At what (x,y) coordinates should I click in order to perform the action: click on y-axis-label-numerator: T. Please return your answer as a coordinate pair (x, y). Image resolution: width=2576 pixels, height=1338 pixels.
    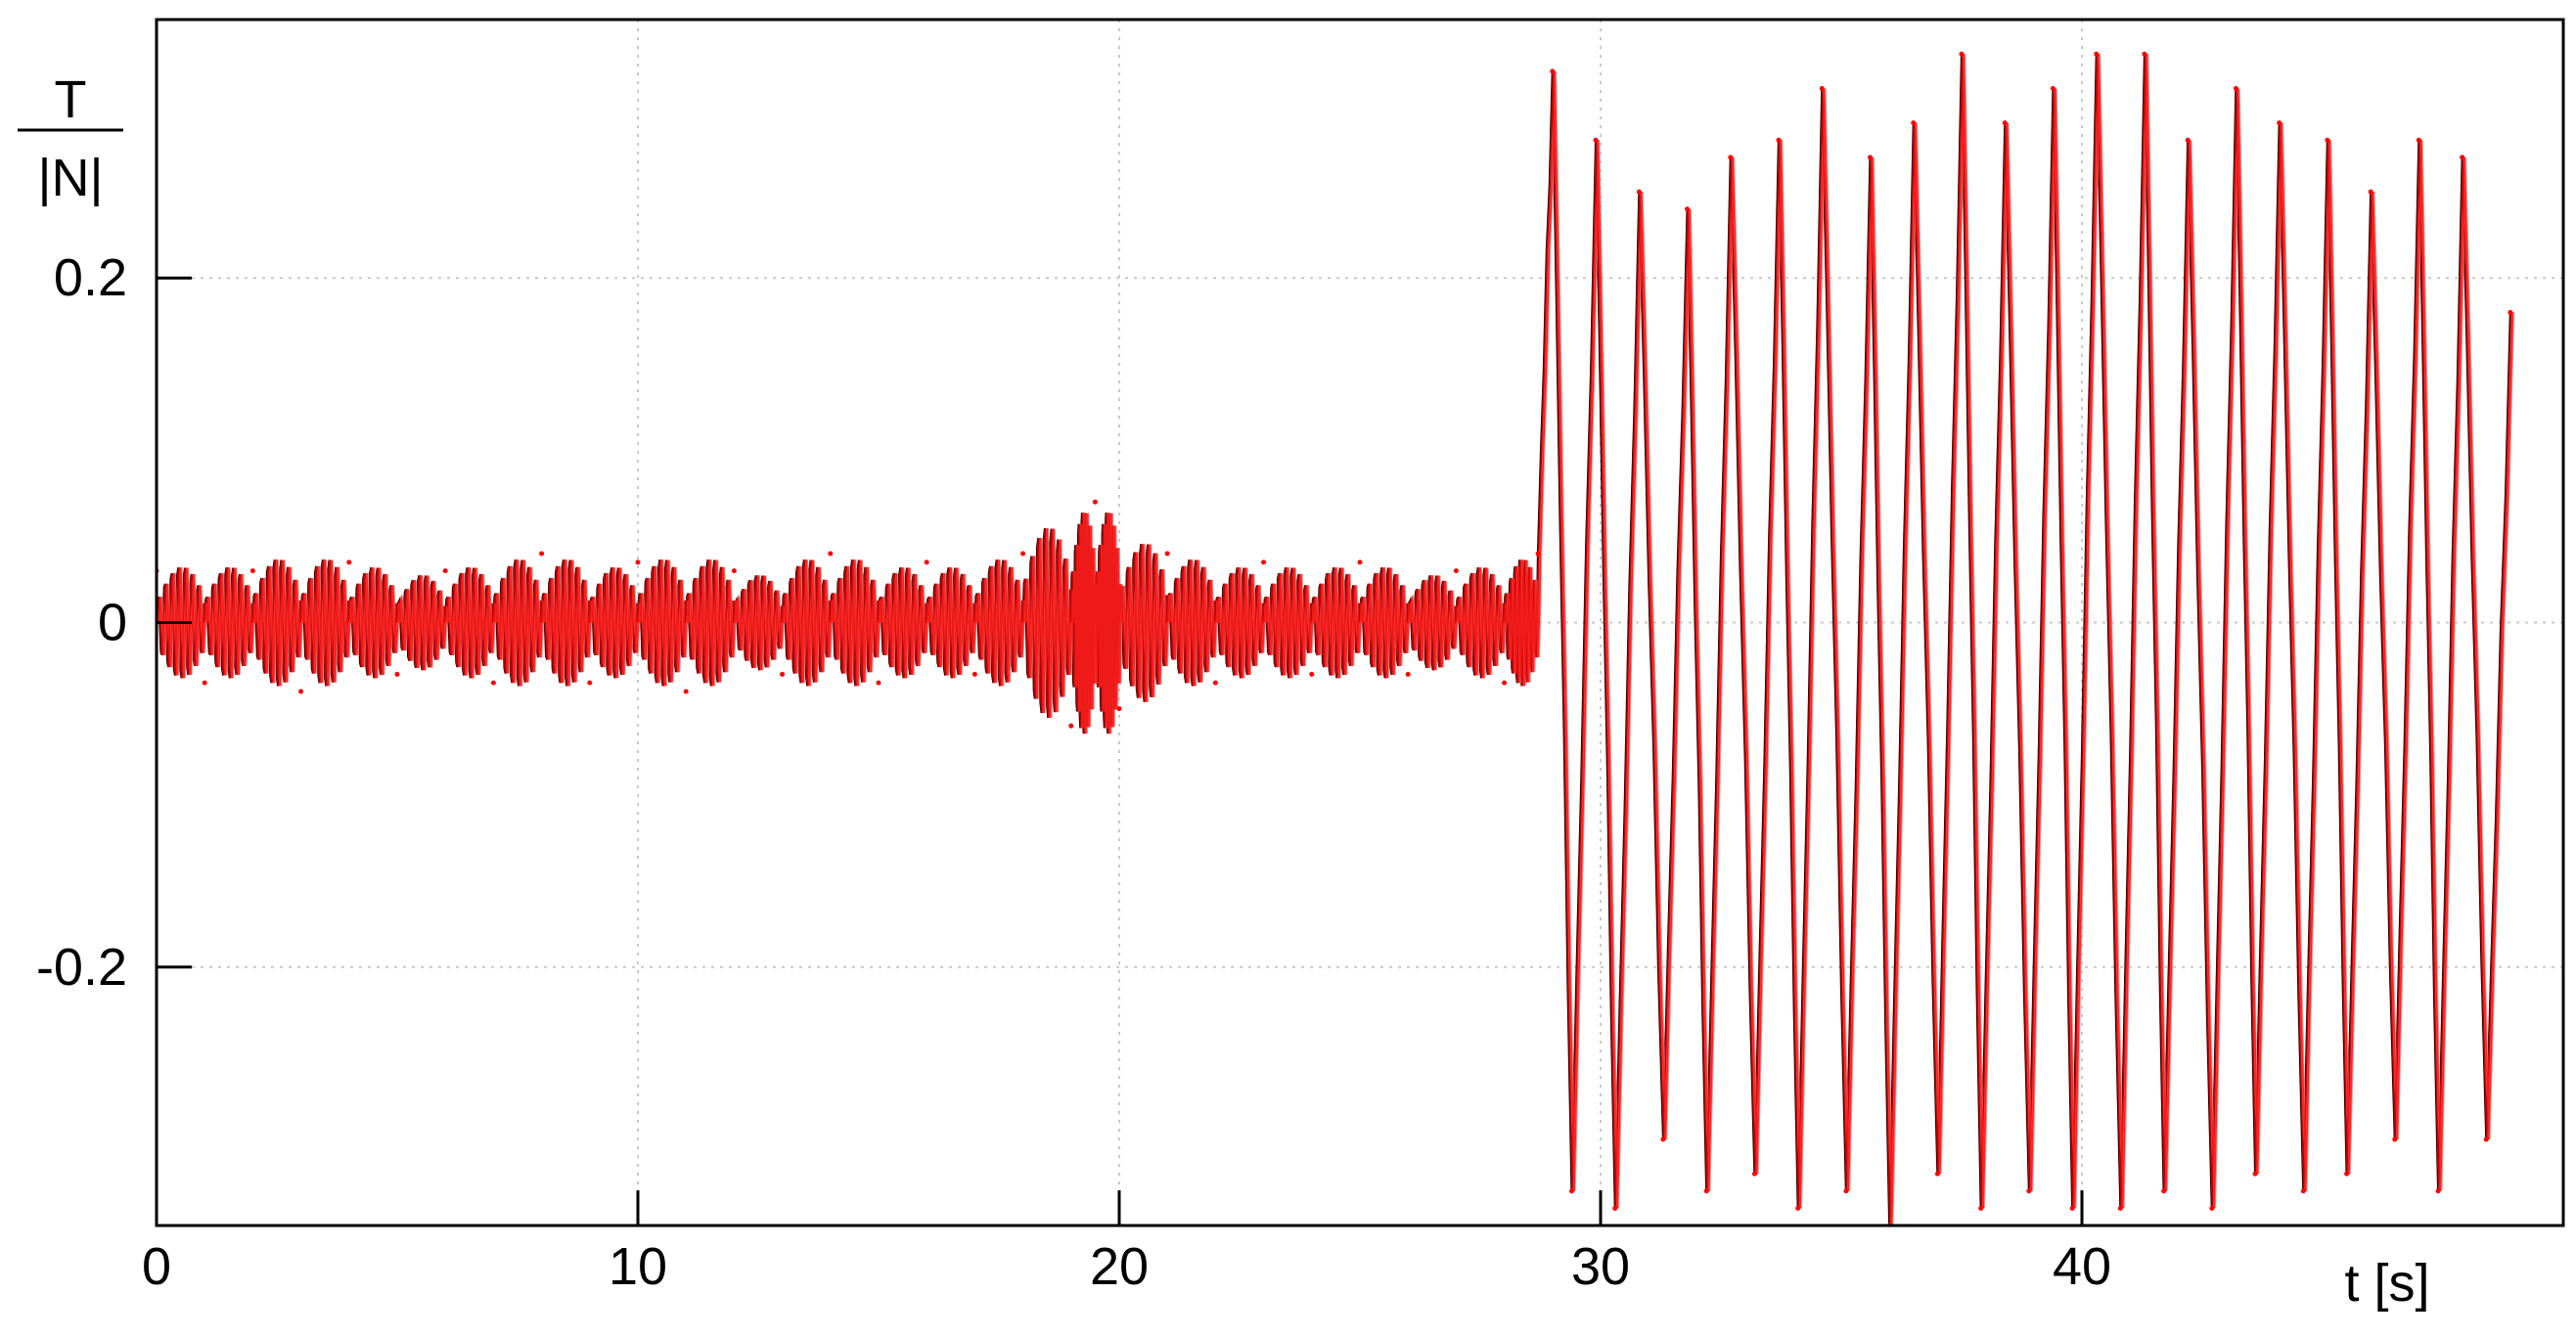
    Looking at the image, I should click on (71, 100).